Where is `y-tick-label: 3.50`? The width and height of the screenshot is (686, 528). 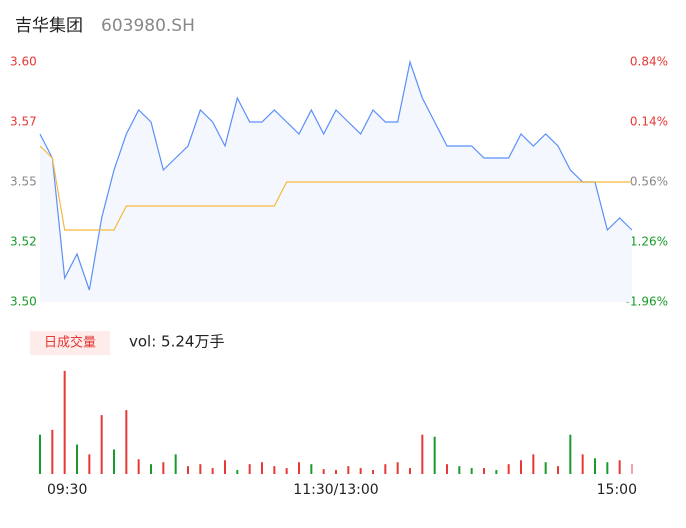 y-tick-label: 3.50 is located at coordinates (23, 302).